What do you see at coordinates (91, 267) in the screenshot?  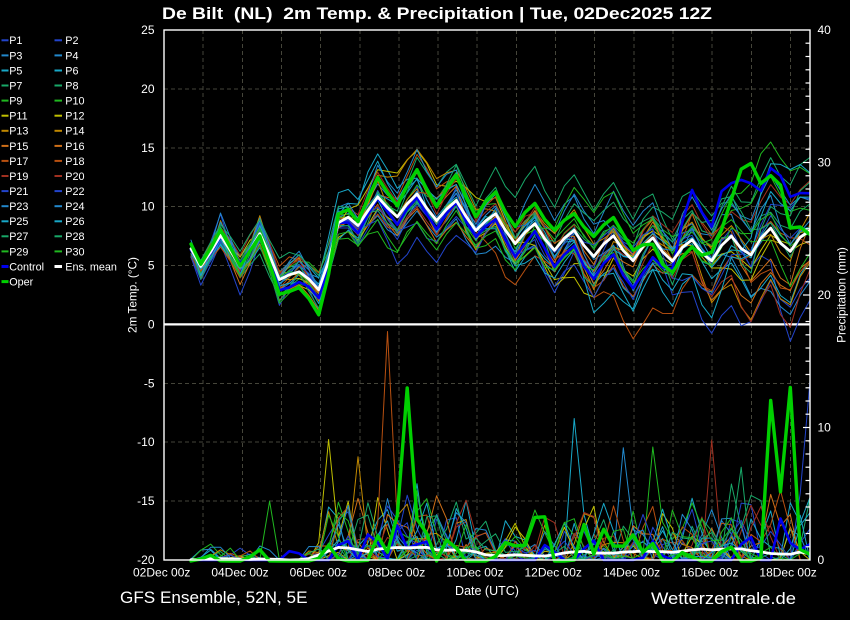 I see `svg-text: Ens. mean` at bounding box center [91, 267].